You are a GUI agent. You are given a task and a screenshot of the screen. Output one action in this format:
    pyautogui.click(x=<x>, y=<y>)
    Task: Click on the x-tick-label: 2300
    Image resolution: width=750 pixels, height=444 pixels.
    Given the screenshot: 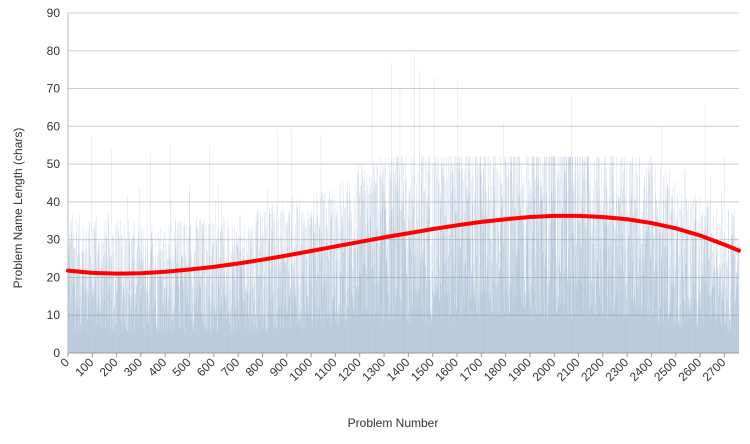 What is the action you would take?
    pyautogui.click(x=617, y=369)
    